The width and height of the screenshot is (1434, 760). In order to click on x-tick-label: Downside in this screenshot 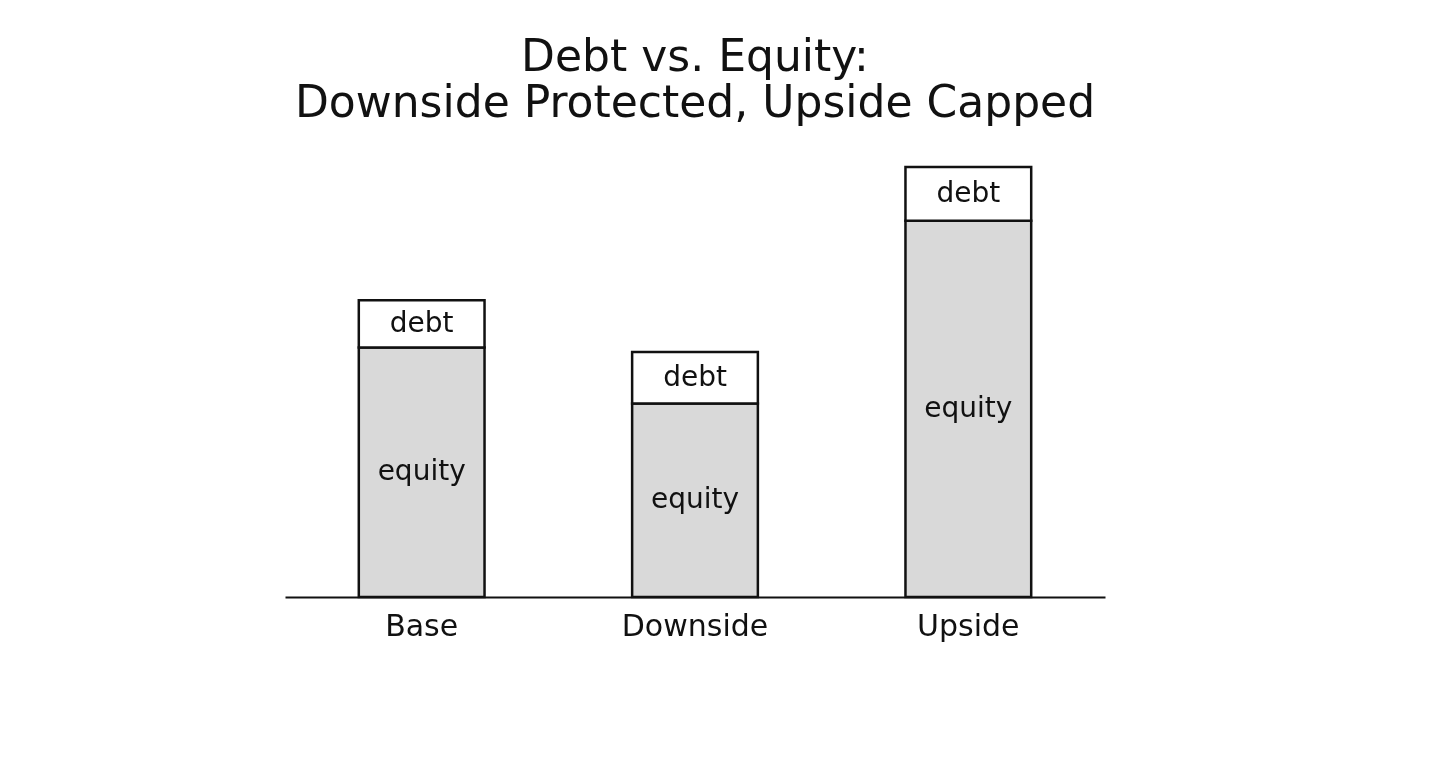, I will do `click(695, 625)`.